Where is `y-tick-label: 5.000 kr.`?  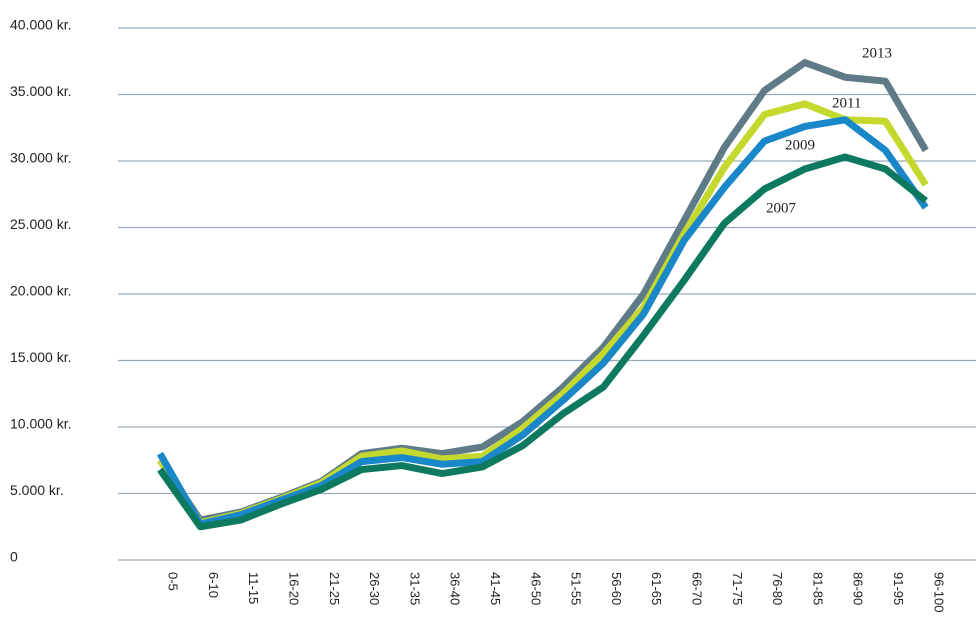 y-tick-label: 5.000 kr. is located at coordinates (37, 490).